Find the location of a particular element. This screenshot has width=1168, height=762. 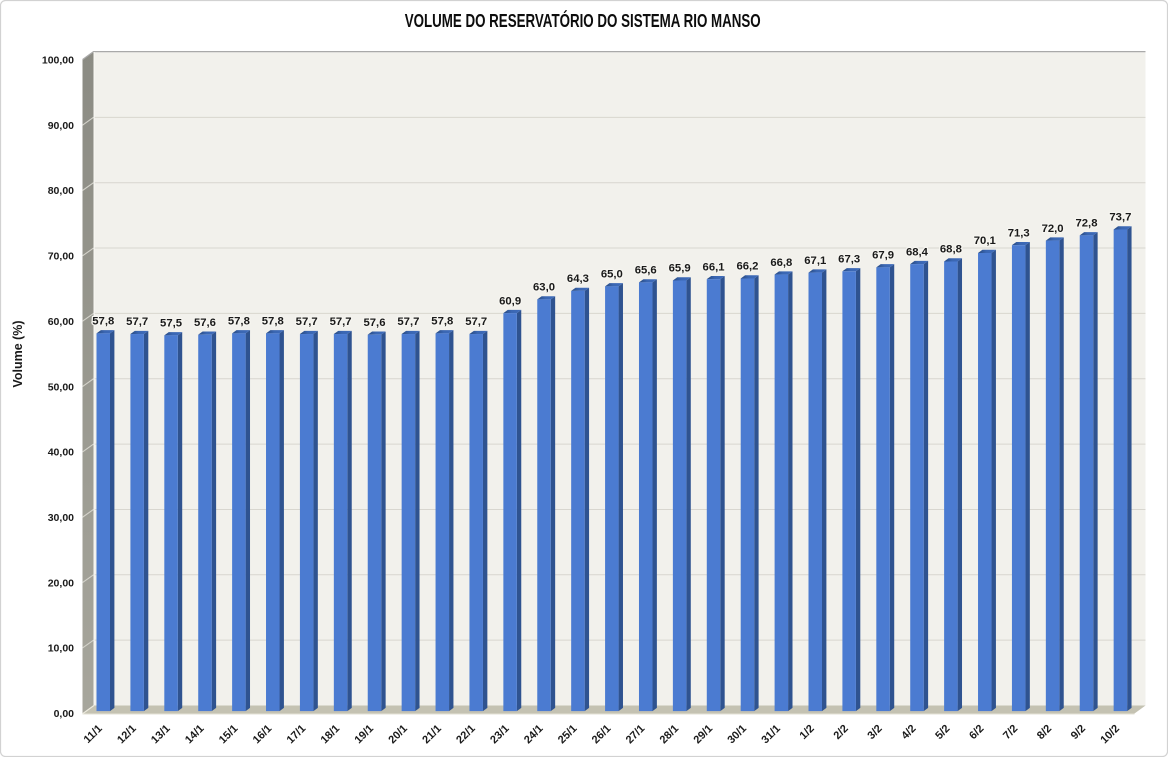

svg-text: 68,4 is located at coordinates (917, 252).